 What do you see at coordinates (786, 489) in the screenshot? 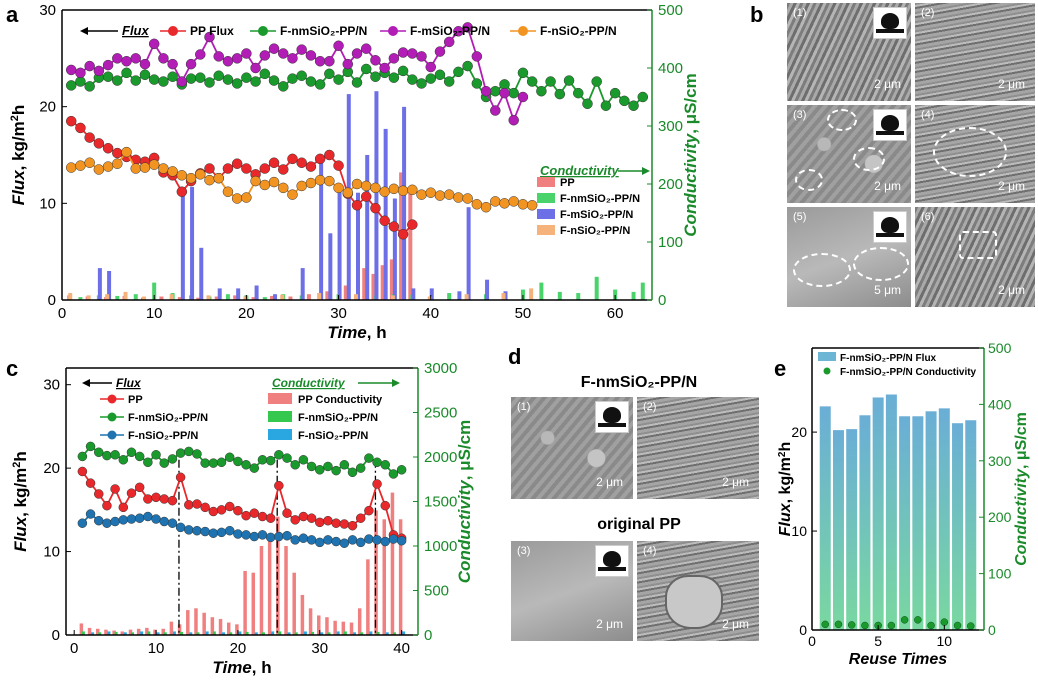
I see `y-axis-label: Flux, kg/m2h` at bounding box center [786, 489].